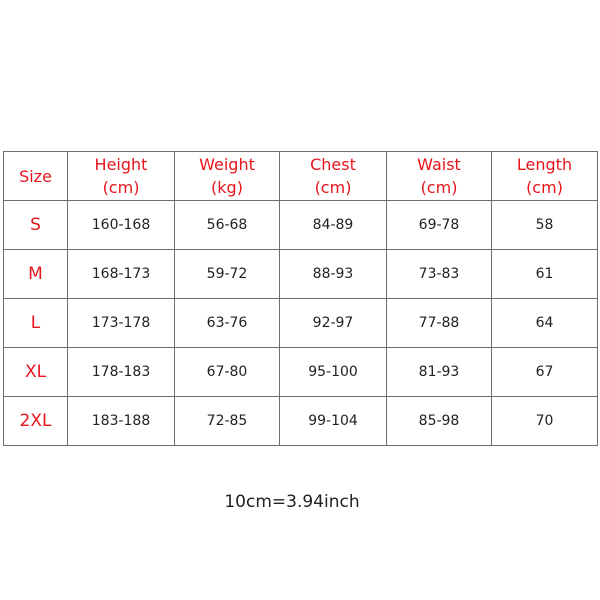 This screenshot has height=600, width=600. Describe the element at coordinates (292, 502) in the screenshot. I see `conversion-note: 10cm=3.94inch` at that location.